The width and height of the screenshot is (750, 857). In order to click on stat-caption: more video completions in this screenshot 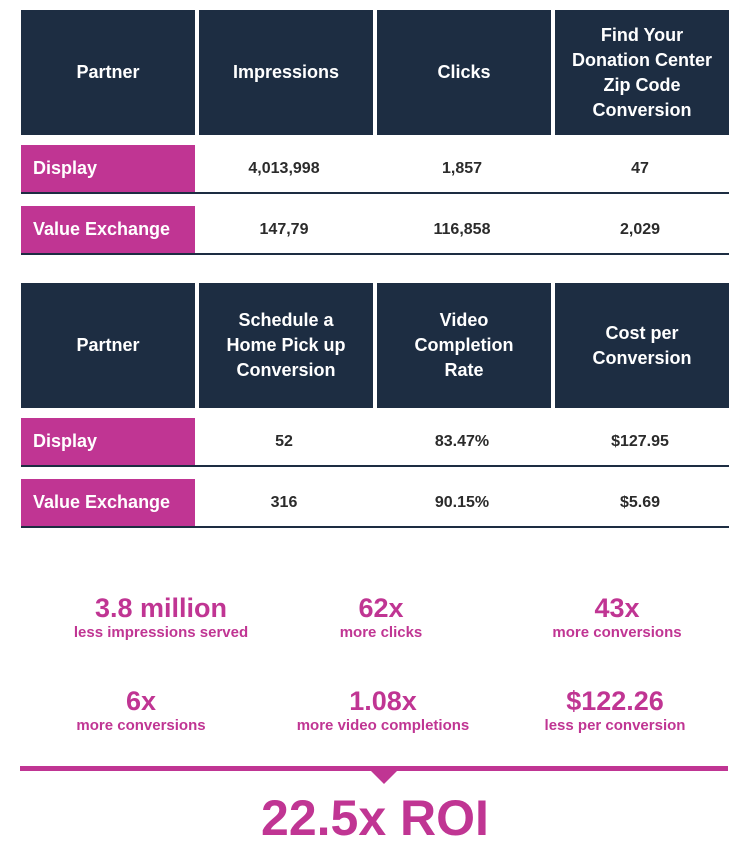, I will do `click(383, 725)`.